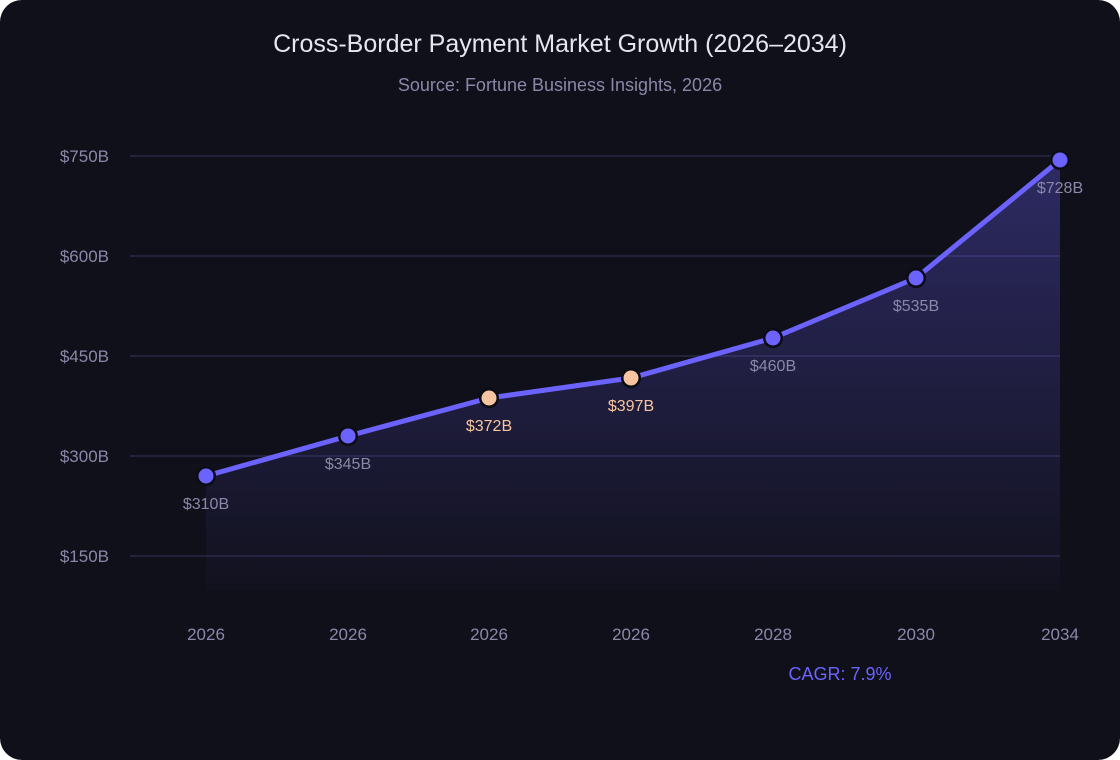 This screenshot has height=760, width=1120. I want to click on x-tick-label: 2034, so click(1060, 634).